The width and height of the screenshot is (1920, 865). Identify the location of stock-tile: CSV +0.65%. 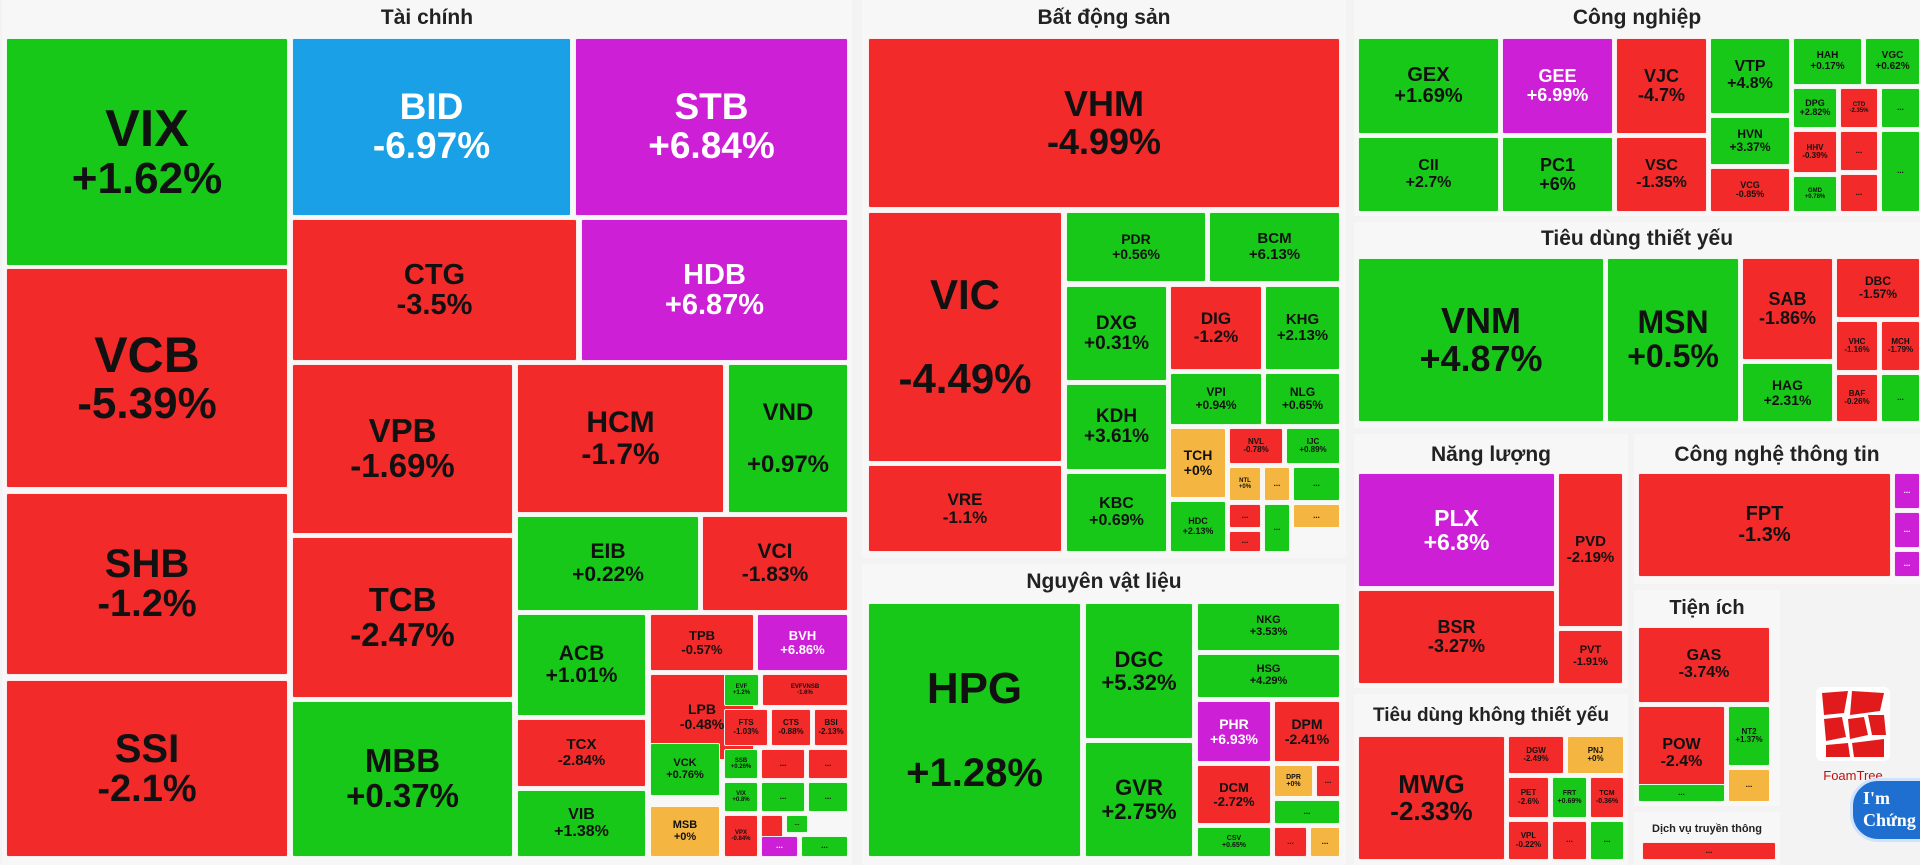
(1234, 842).